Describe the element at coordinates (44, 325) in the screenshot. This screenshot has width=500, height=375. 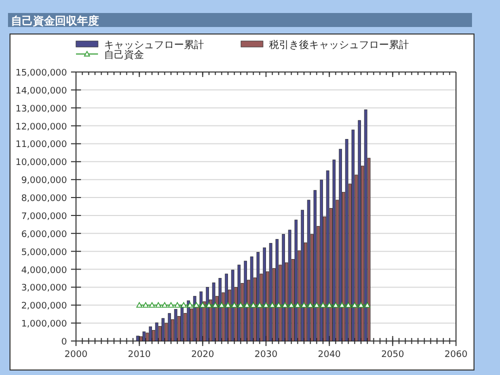
I see `y-tick-label: 1,000,000` at that location.